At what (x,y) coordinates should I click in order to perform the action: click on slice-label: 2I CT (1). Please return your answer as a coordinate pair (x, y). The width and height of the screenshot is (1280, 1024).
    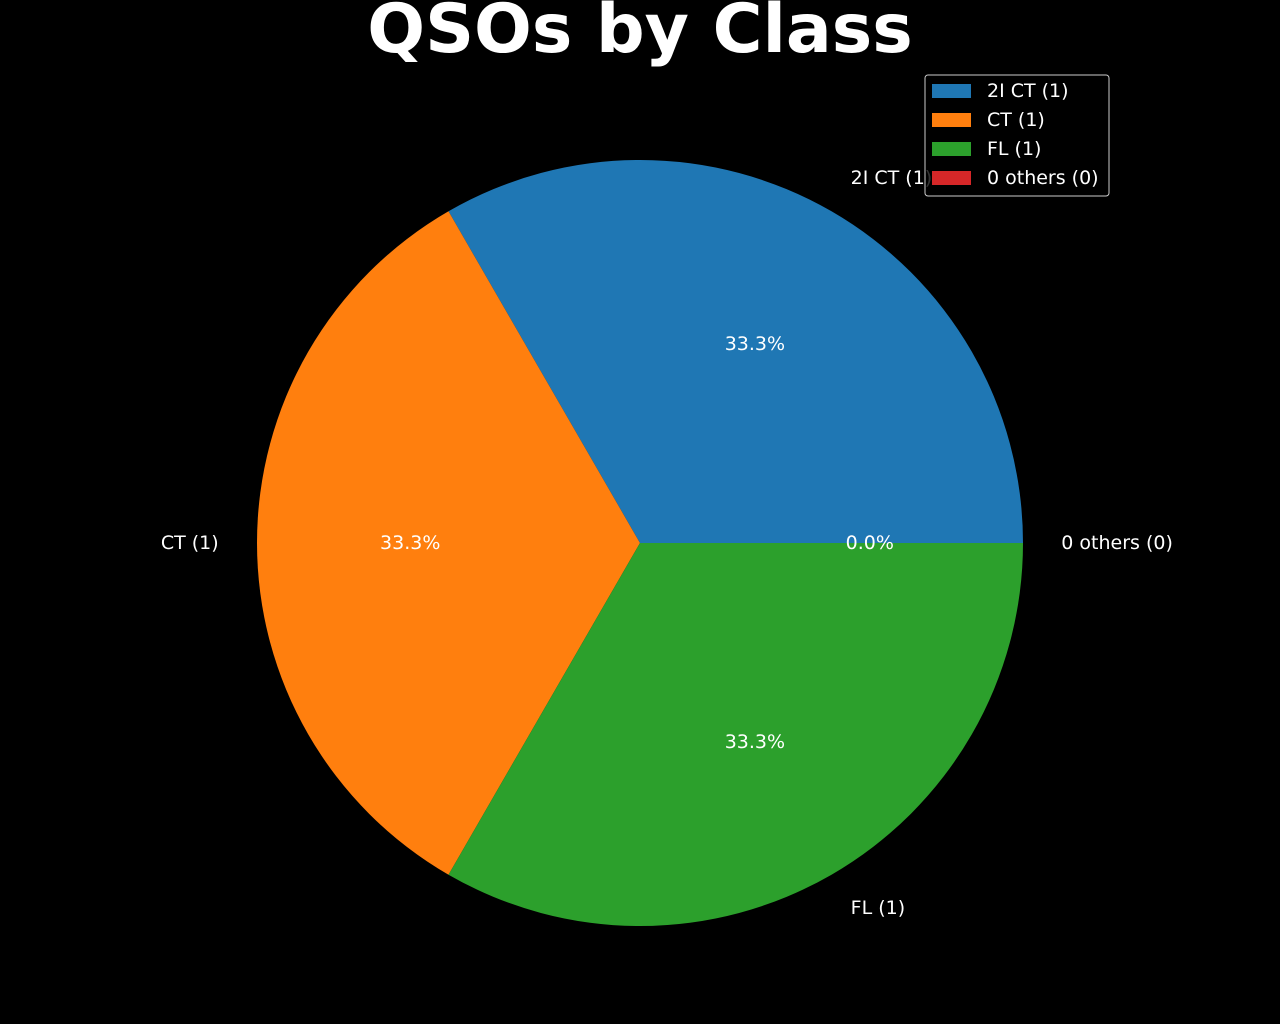
    Looking at the image, I should click on (892, 178).